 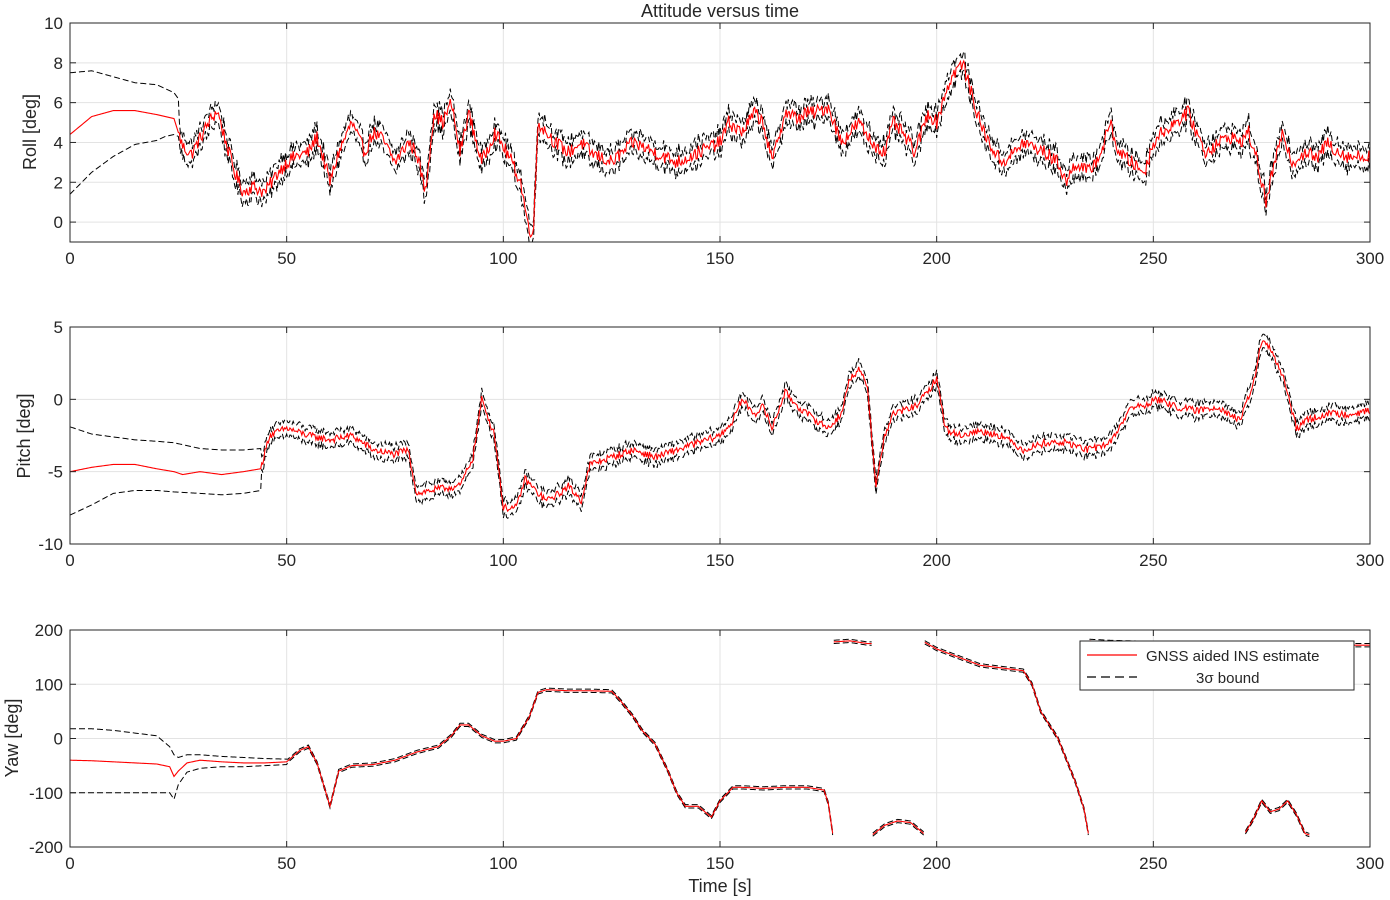 What do you see at coordinates (1232, 656) in the screenshot?
I see `legend-estimate-label: GNSS aided INS estimate` at bounding box center [1232, 656].